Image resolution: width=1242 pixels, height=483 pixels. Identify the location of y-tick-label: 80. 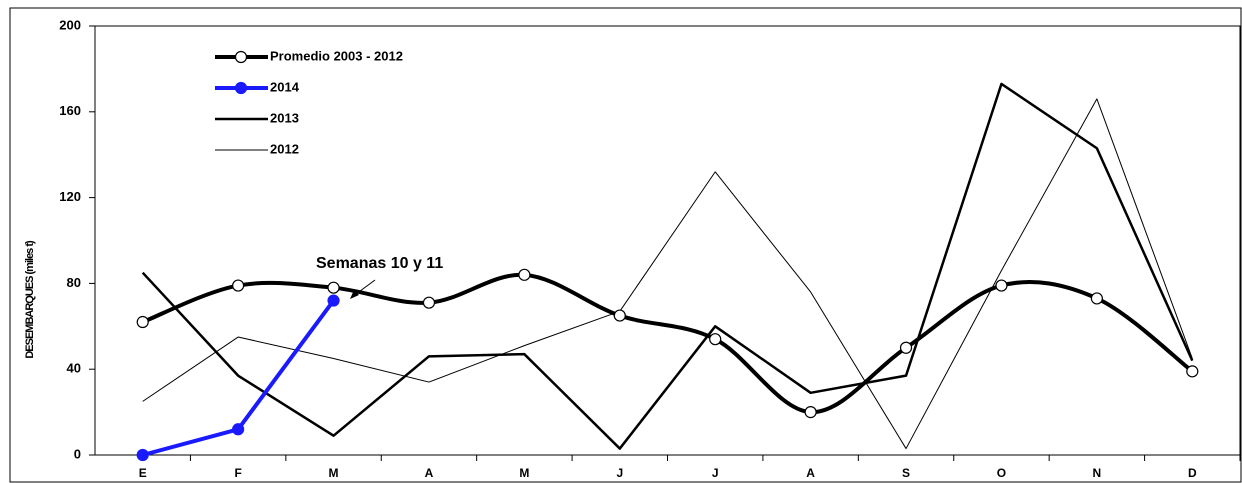
(74, 282).